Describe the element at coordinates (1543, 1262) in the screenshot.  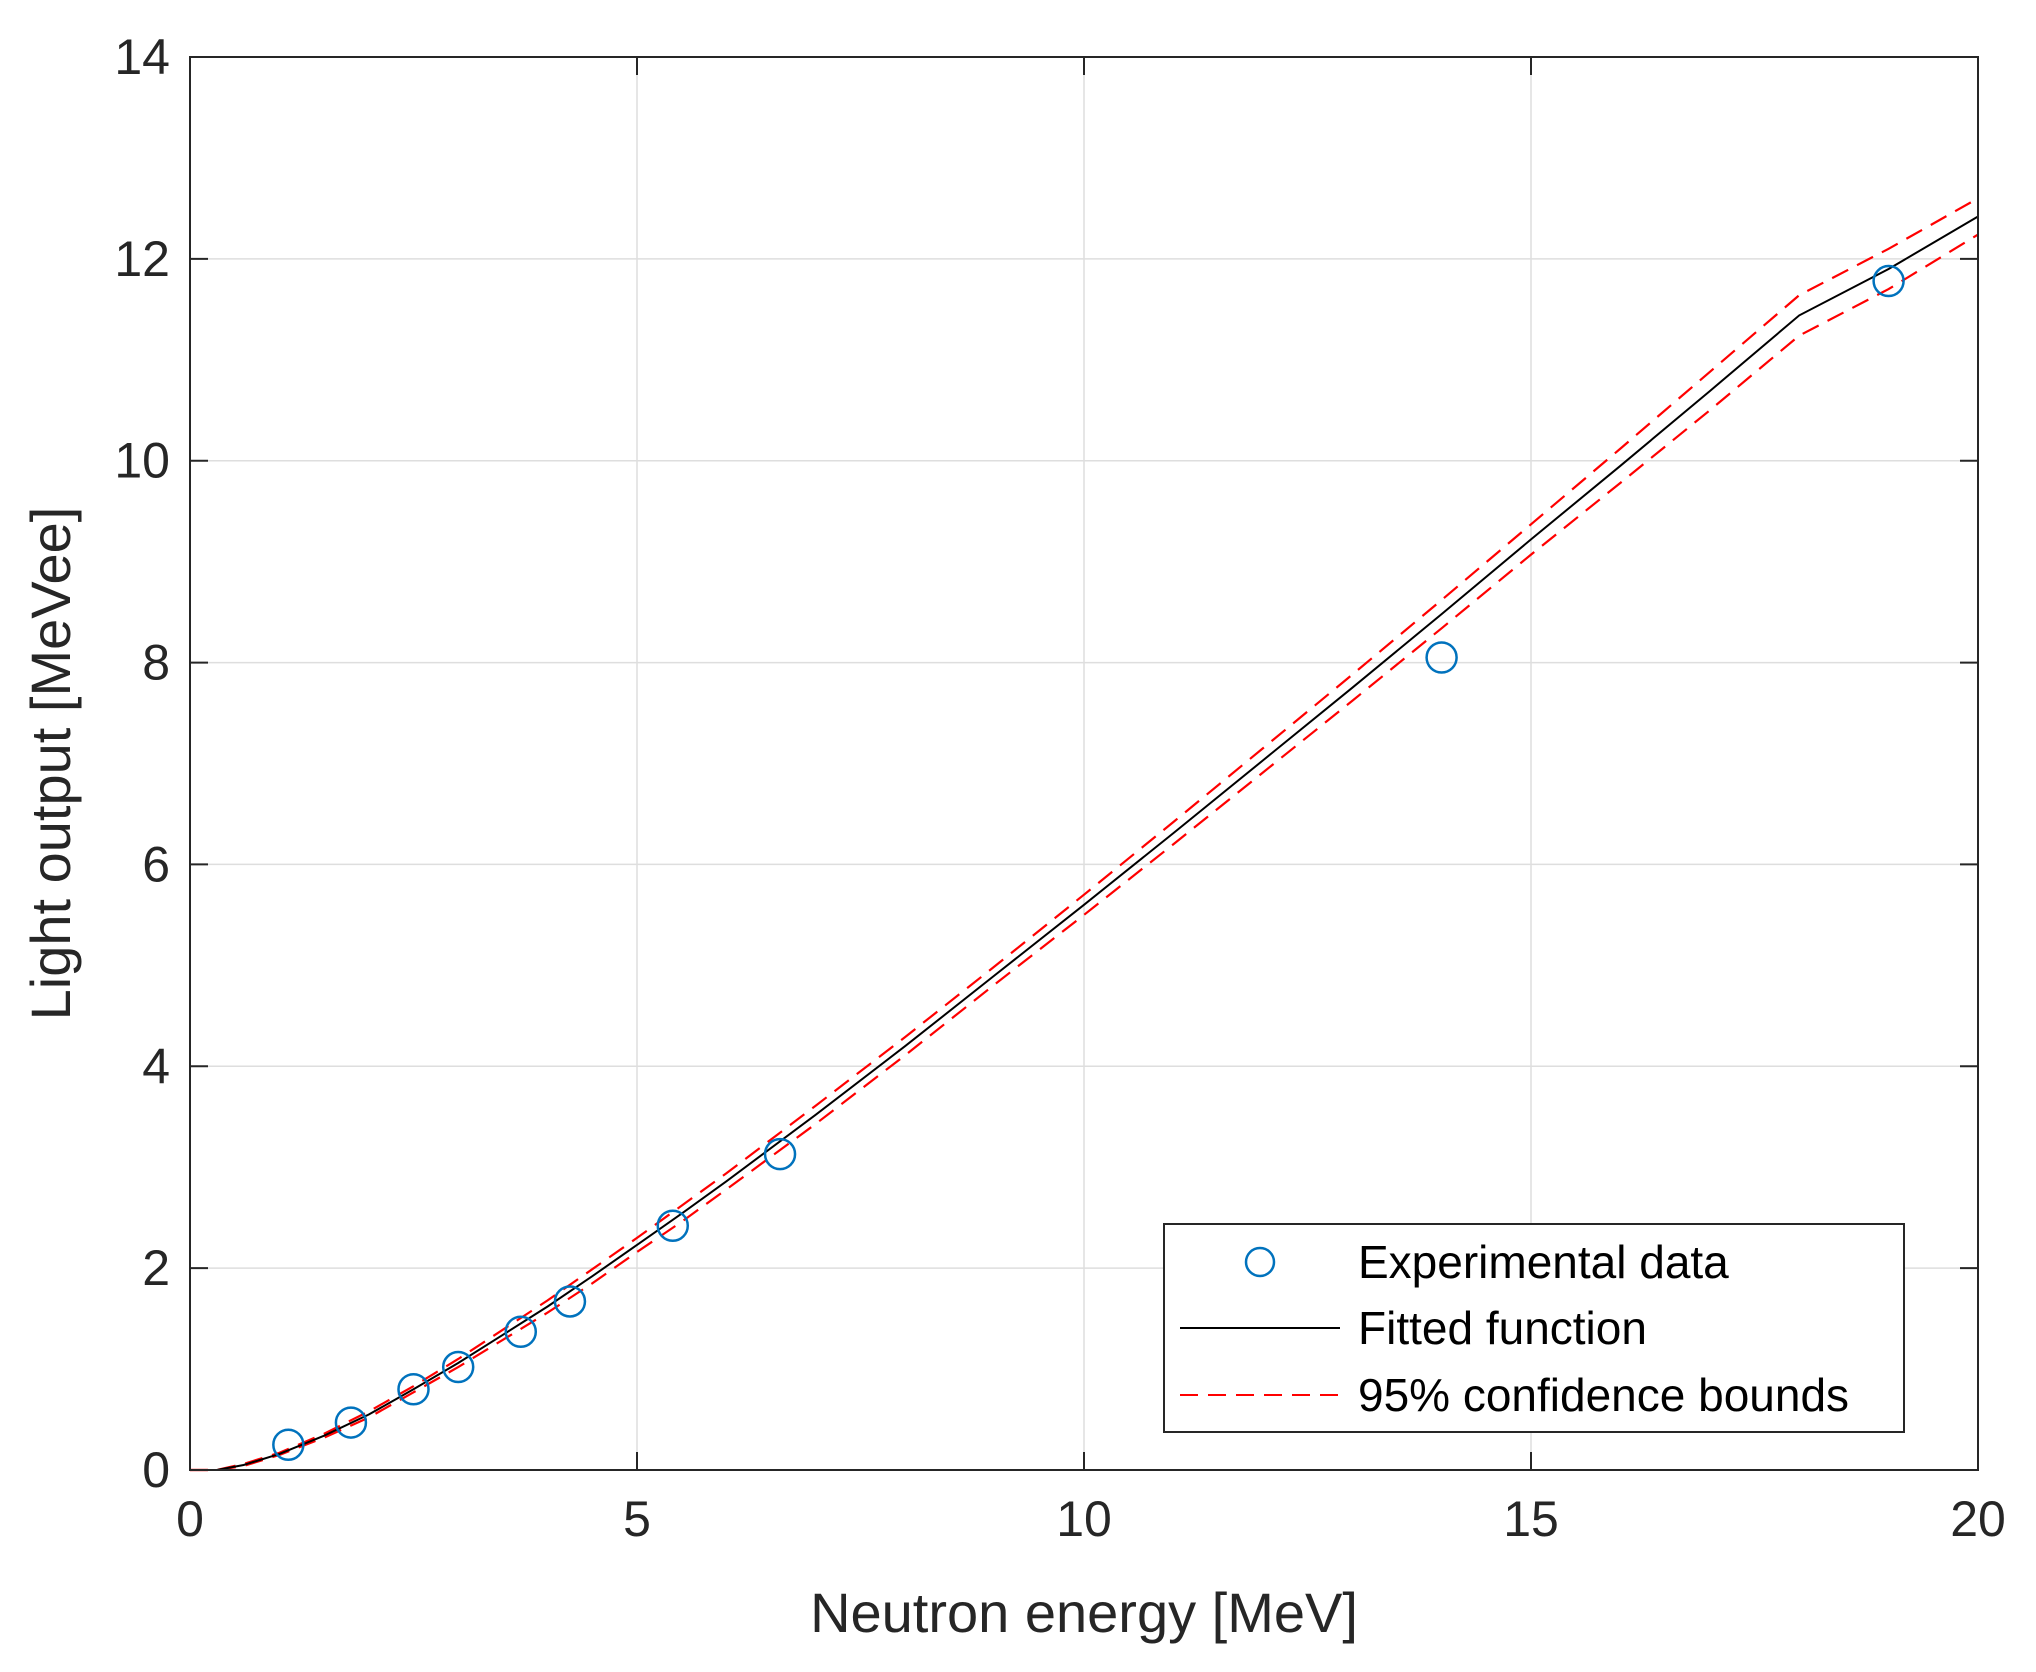
I see `legend-label-experimental: Experimental data` at that location.